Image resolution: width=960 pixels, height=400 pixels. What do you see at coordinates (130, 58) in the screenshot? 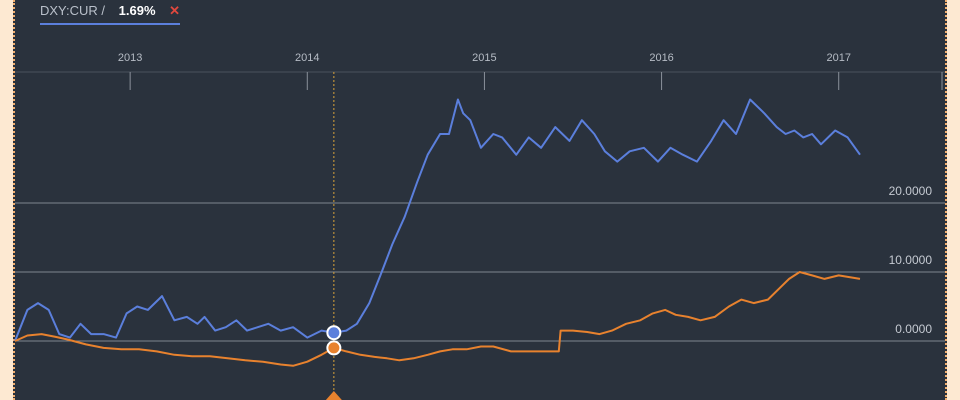
I see `x-tick-label: 2013` at bounding box center [130, 58].